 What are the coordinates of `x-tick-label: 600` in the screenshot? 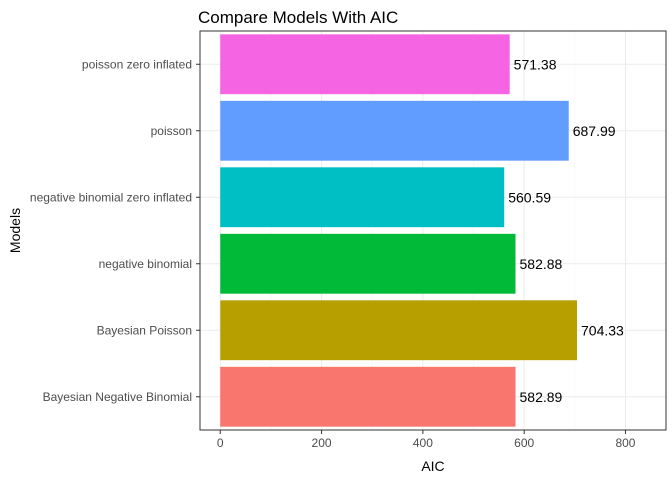 It's located at (524, 443).